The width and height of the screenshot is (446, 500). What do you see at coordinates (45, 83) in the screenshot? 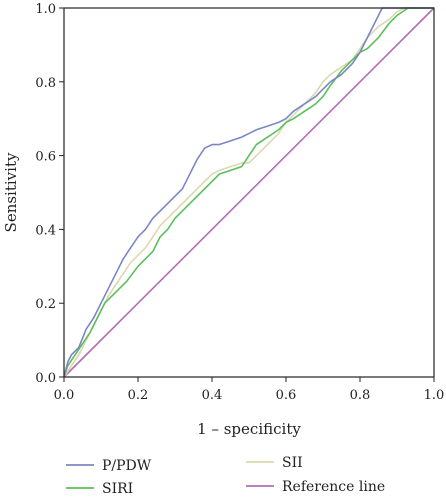
I see `y-tick-label: 0.8` at bounding box center [45, 83].